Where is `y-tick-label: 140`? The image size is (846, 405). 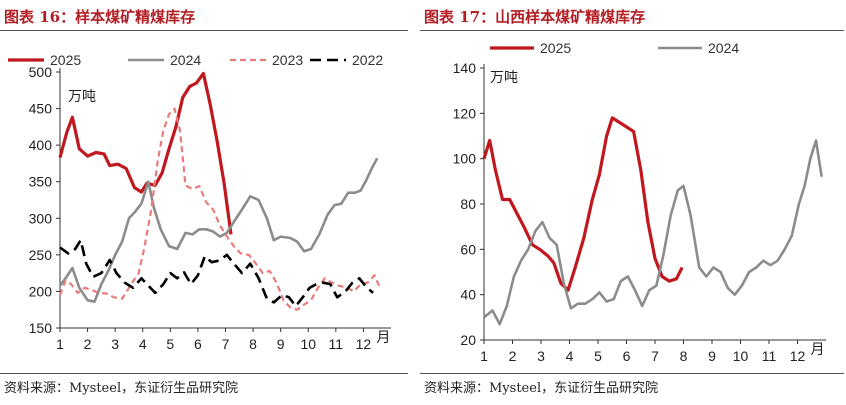
y-tick-label: 140 is located at coordinates (465, 68).